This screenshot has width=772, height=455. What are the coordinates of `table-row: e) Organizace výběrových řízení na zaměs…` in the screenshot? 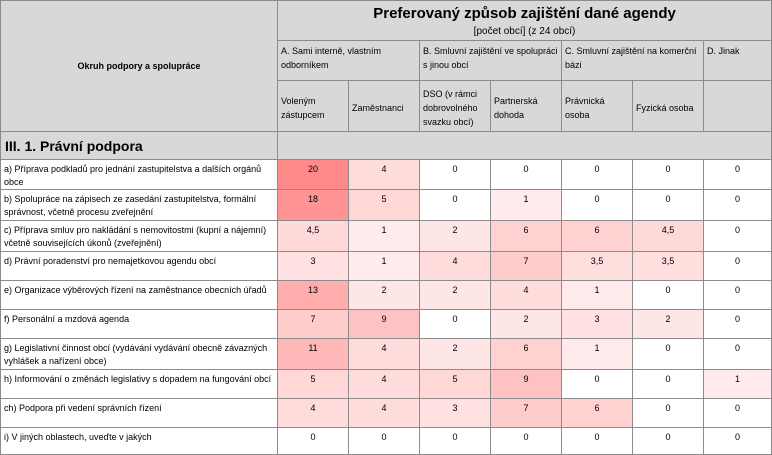 It's located at (386, 295).